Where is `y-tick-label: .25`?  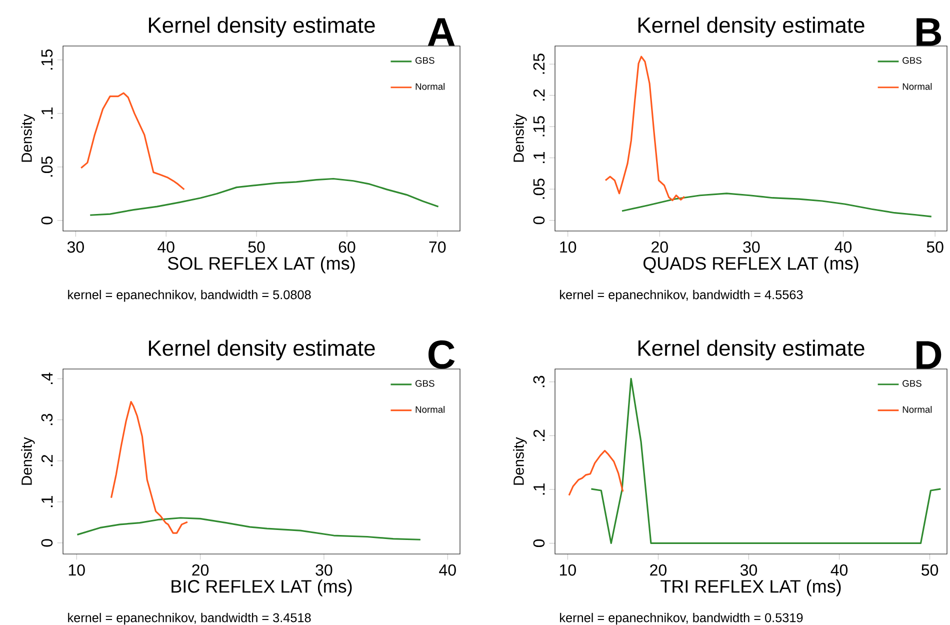
y-tick-label: .25 is located at coordinates (539, 64).